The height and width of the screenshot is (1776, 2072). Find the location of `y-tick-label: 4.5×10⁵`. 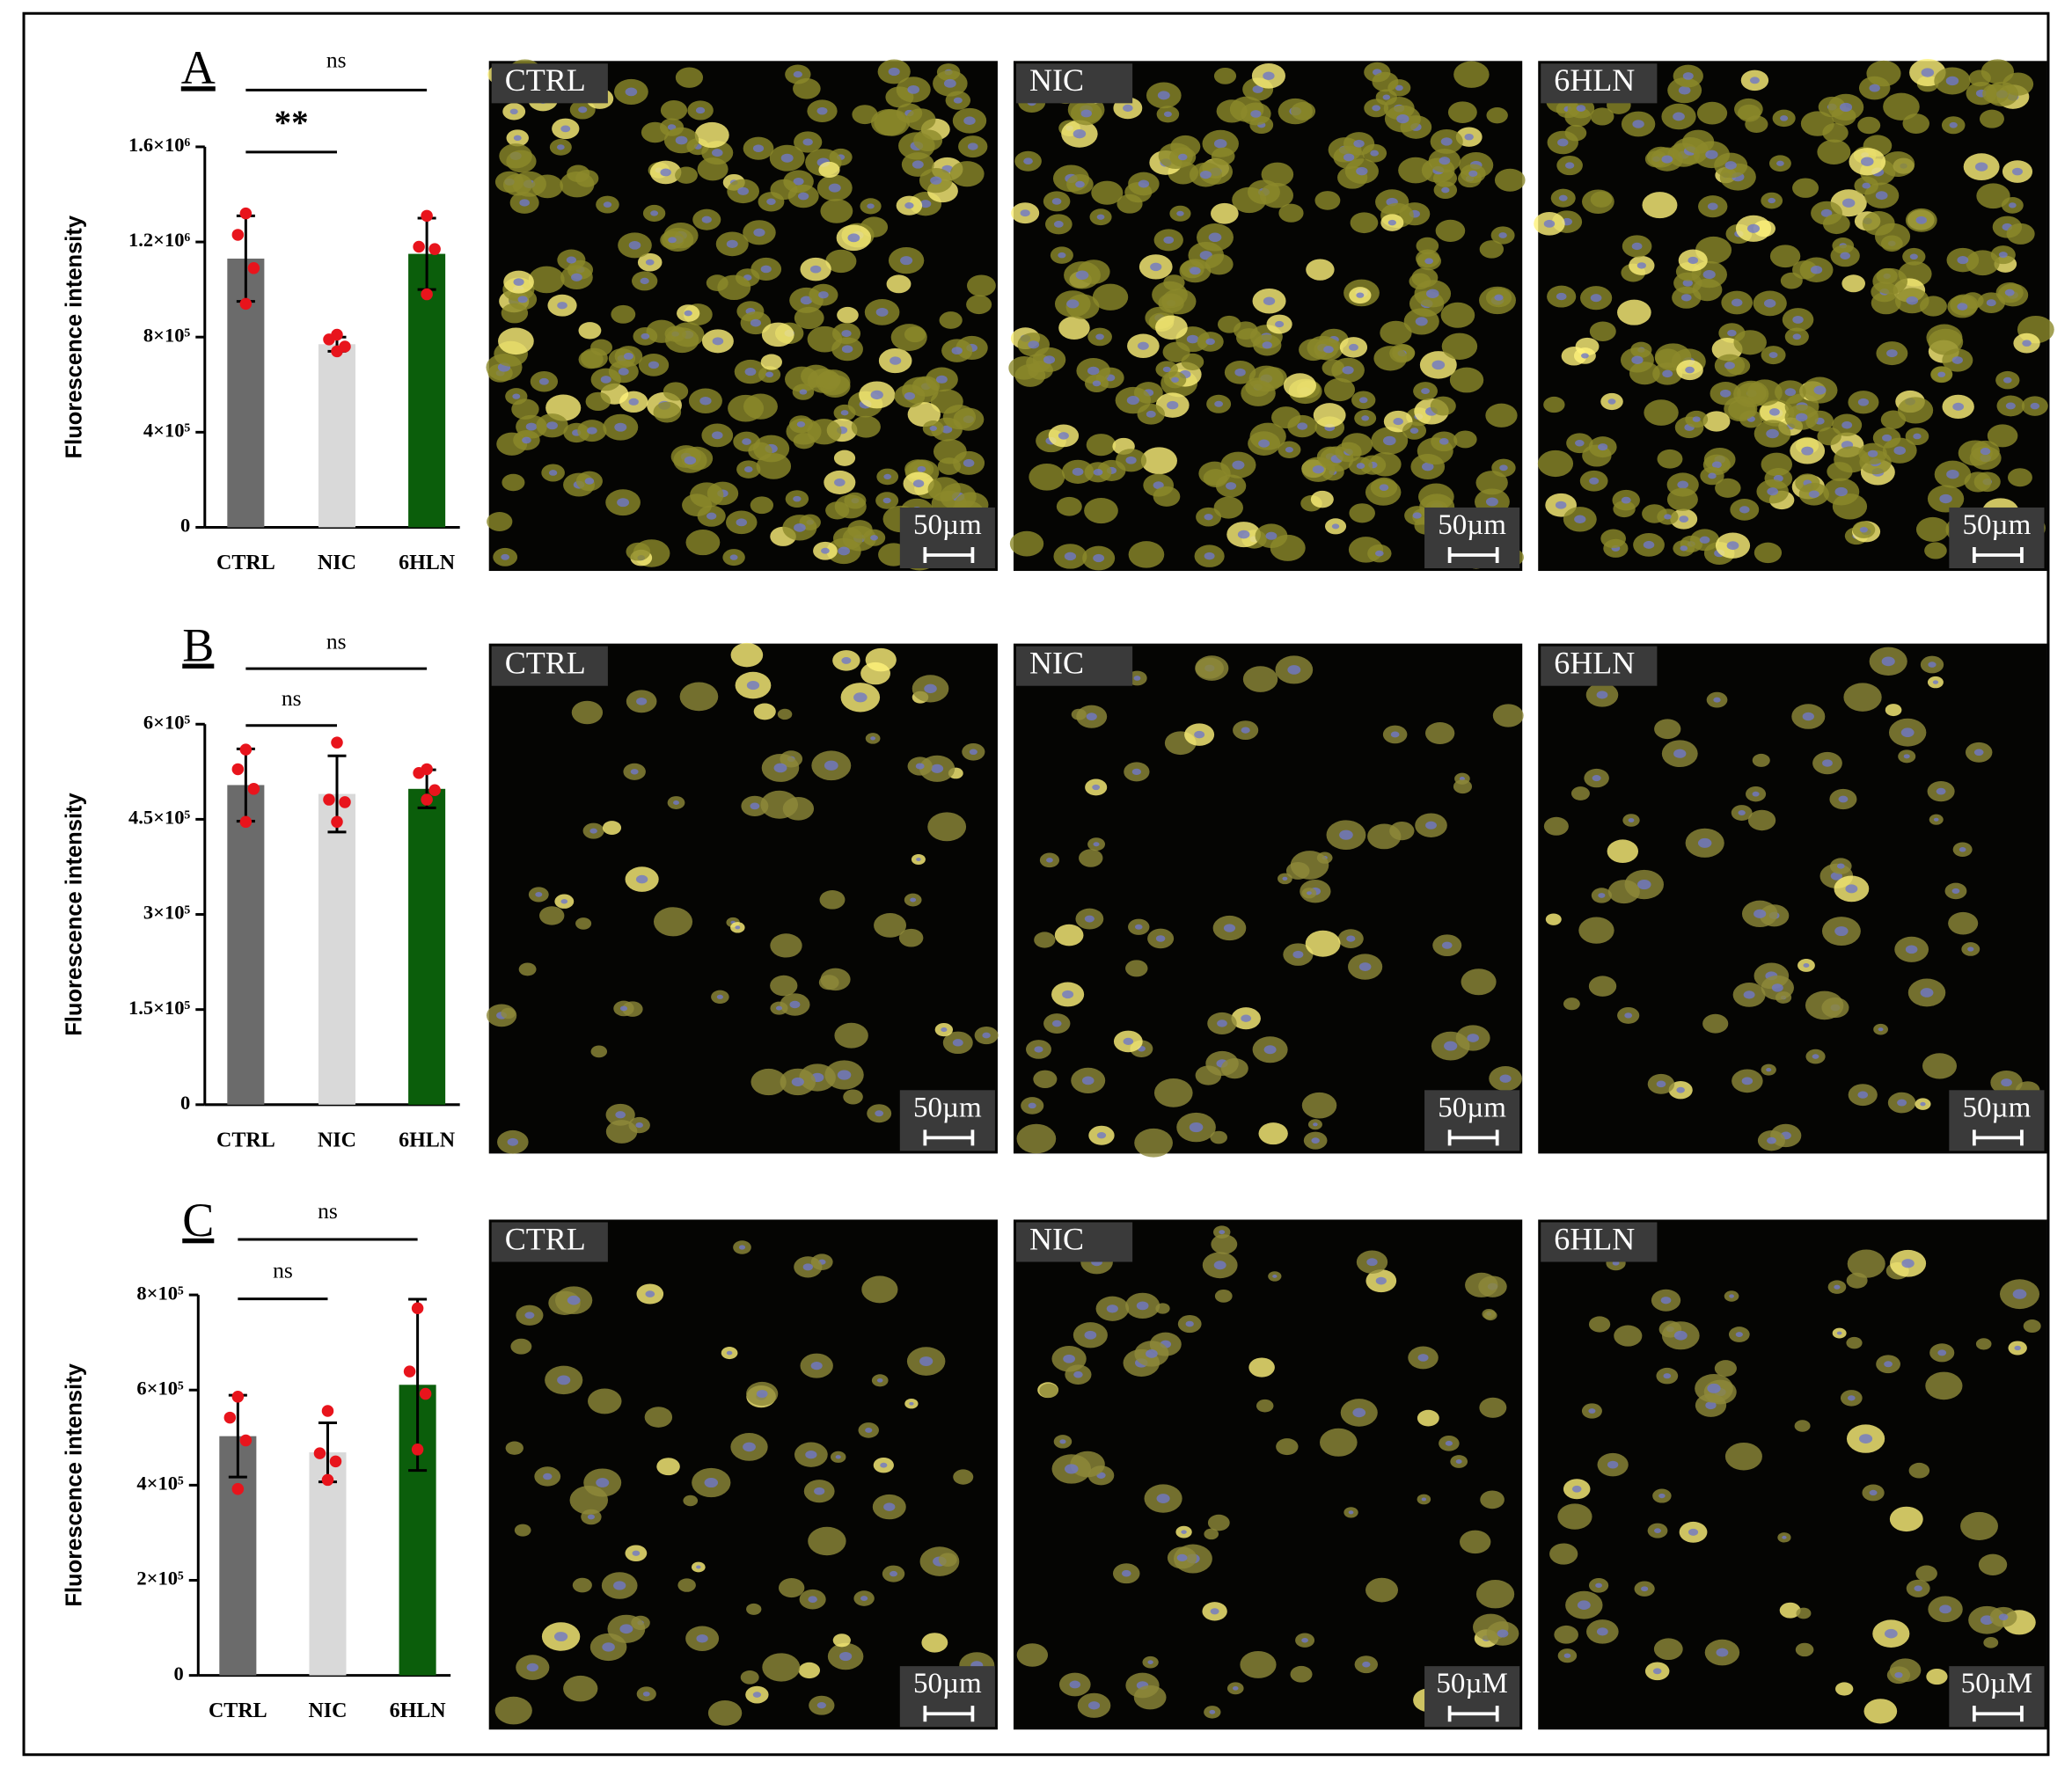

y-tick-label: 4.5×10⁵ is located at coordinates (159, 818).